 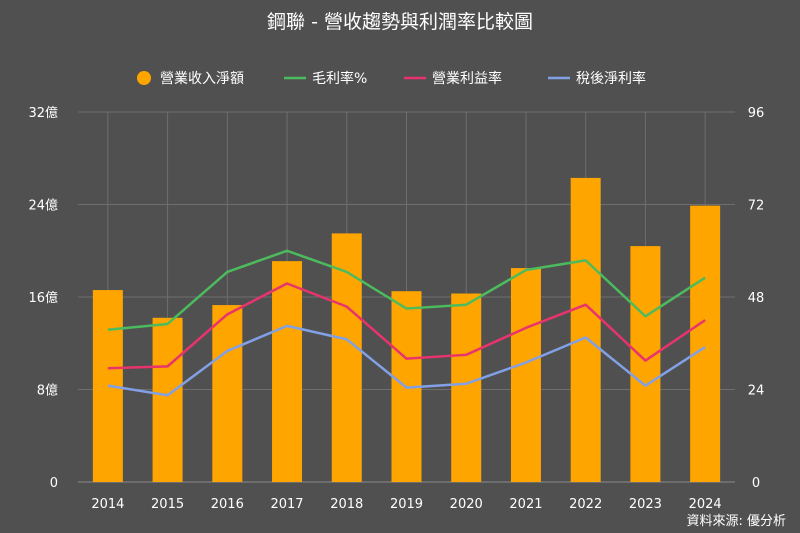 What do you see at coordinates (202, 79) in the screenshot?
I see `legend-label: 營業收入淨額` at bounding box center [202, 79].